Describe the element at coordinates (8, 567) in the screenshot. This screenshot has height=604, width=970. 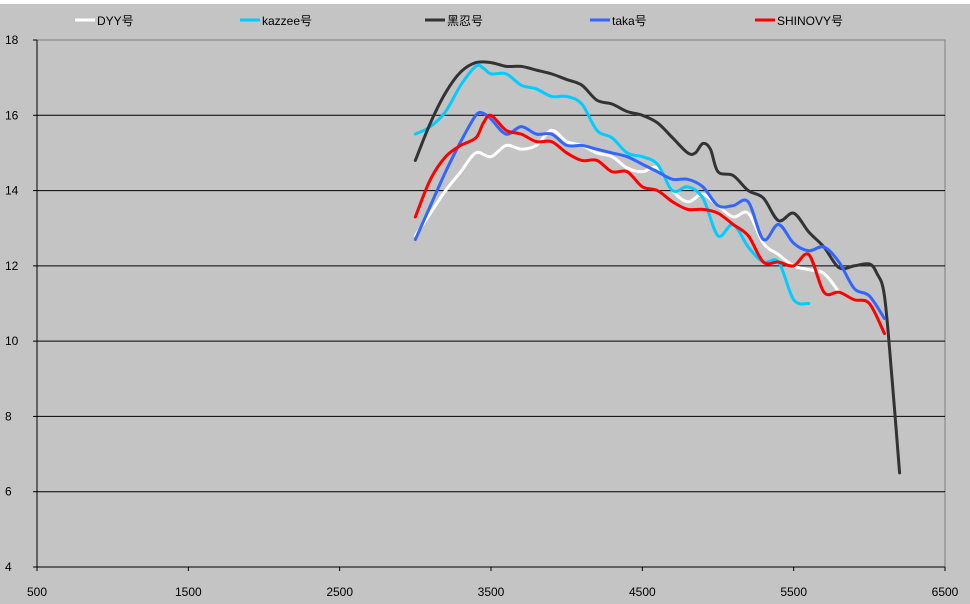
I see `y-tick-label: 4` at that location.